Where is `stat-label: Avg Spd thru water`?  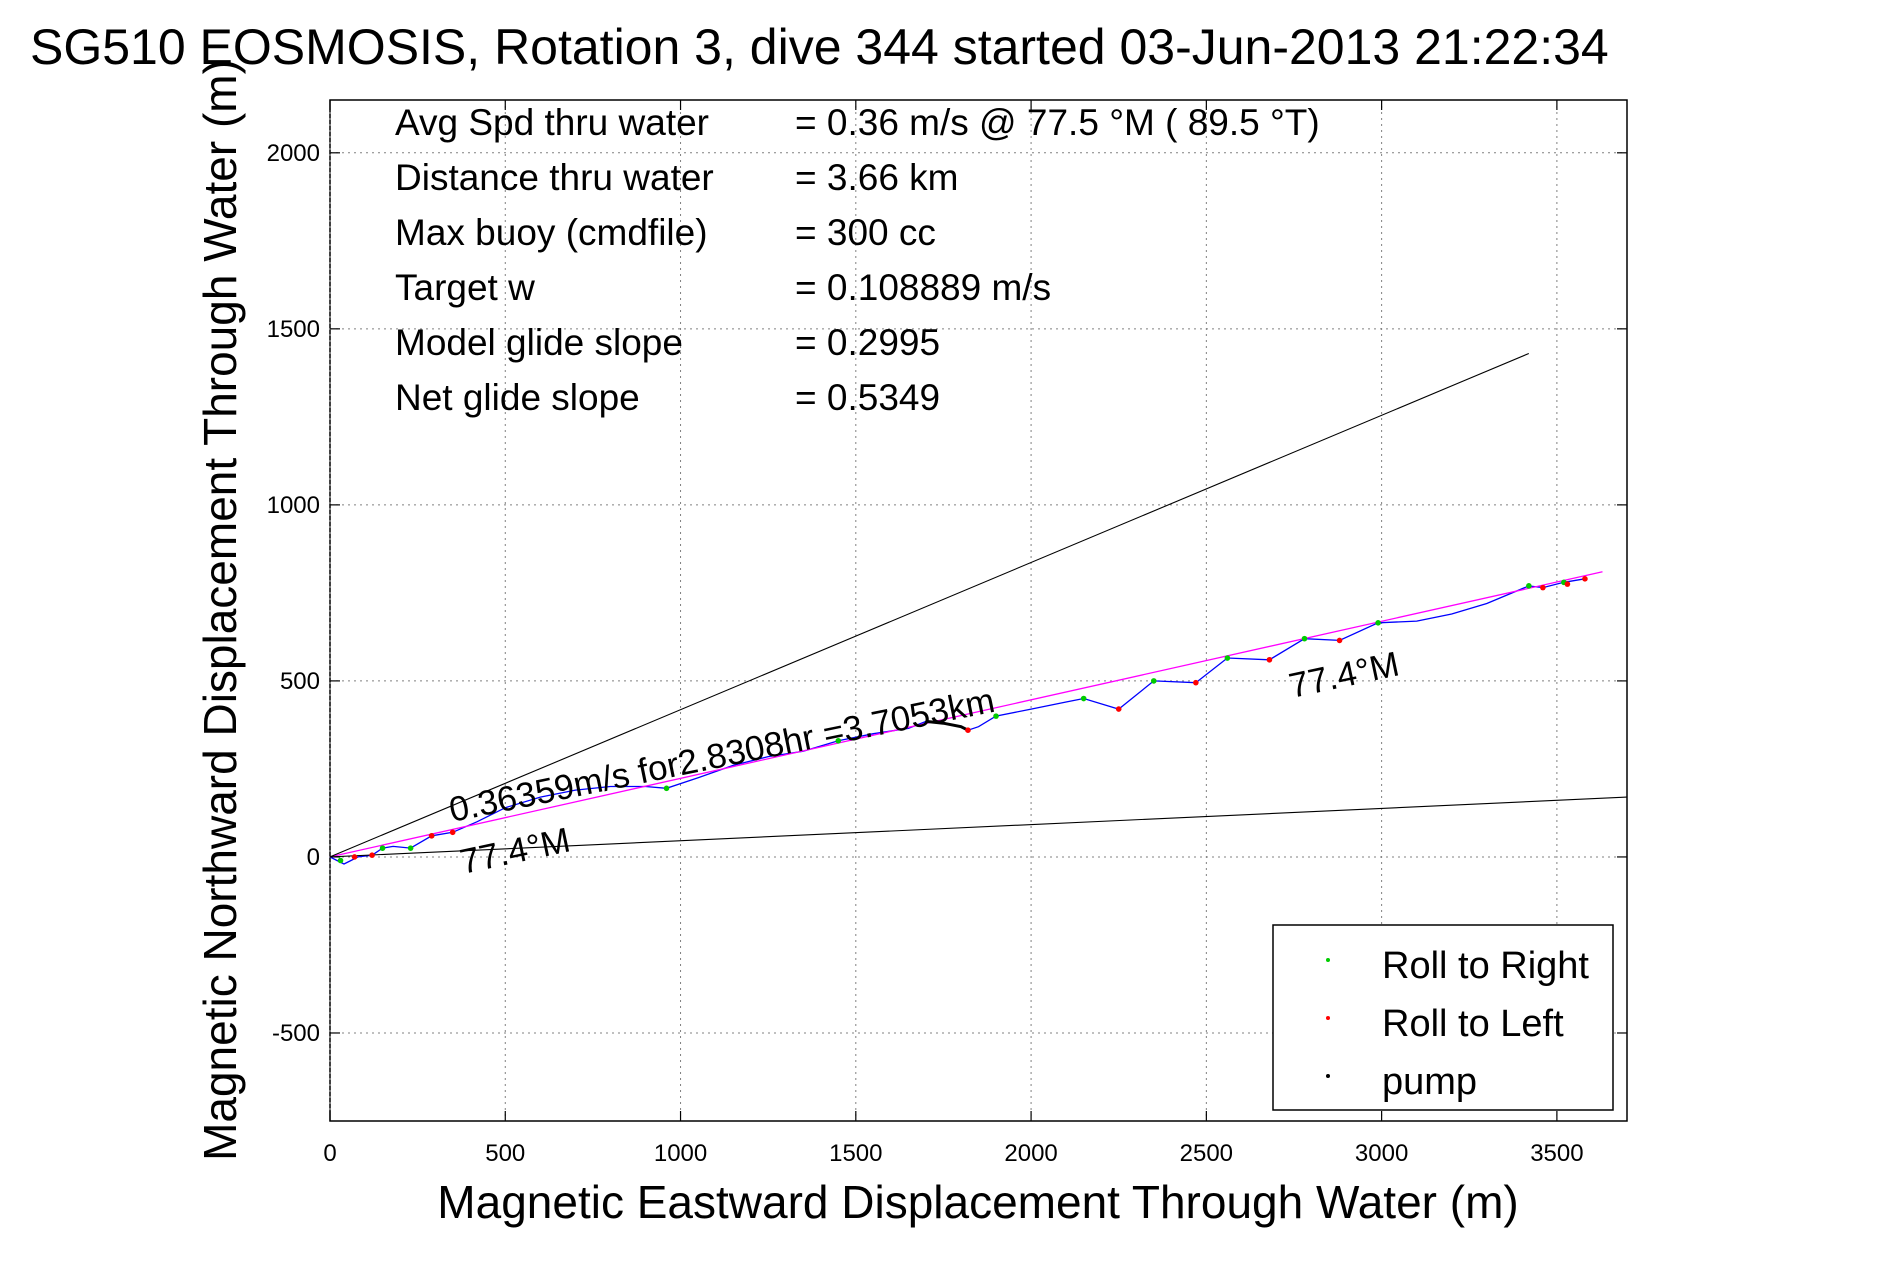 stat-label: Avg Spd thru water is located at coordinates (552, 122).